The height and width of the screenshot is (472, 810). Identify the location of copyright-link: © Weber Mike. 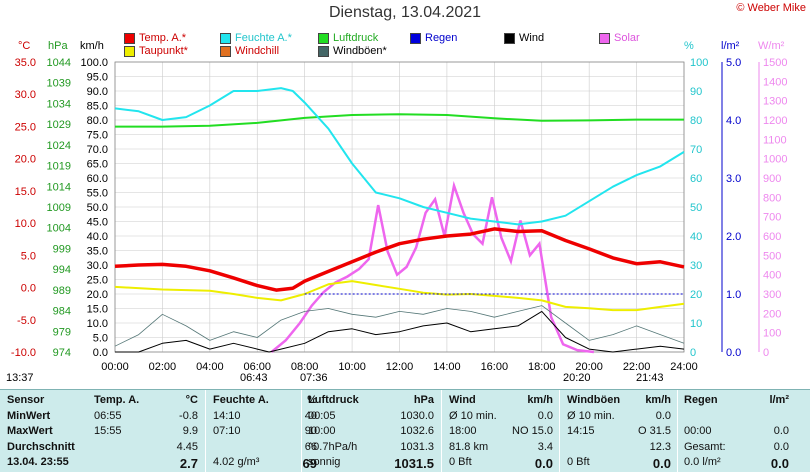
(771, 8).